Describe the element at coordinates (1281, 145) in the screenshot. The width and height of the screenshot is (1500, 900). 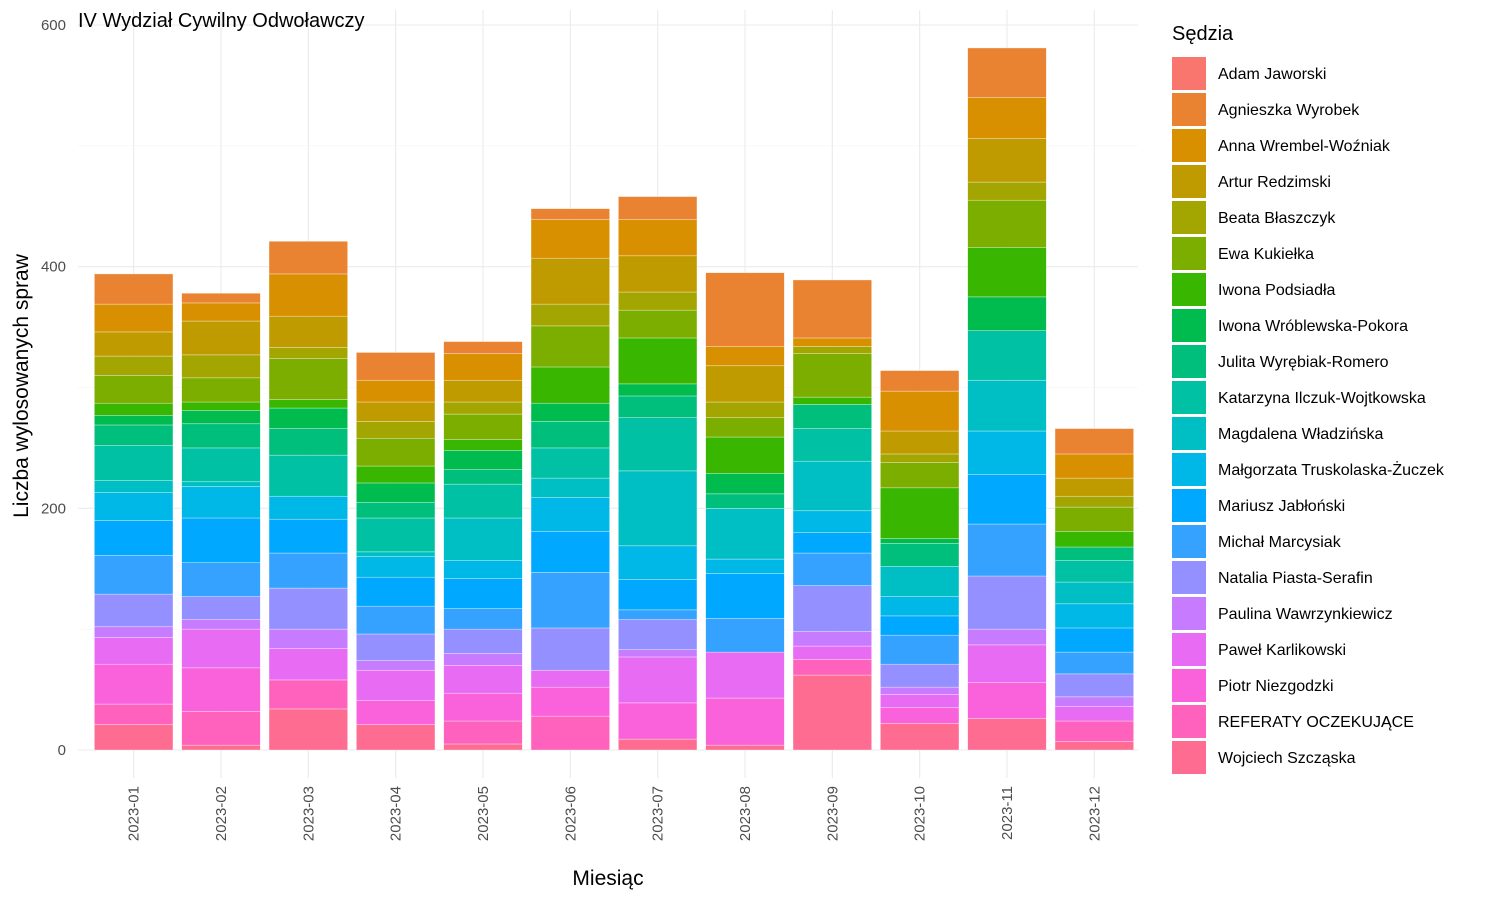
I see `legend-item: Anna Wrembel-Woźniak` at that location.